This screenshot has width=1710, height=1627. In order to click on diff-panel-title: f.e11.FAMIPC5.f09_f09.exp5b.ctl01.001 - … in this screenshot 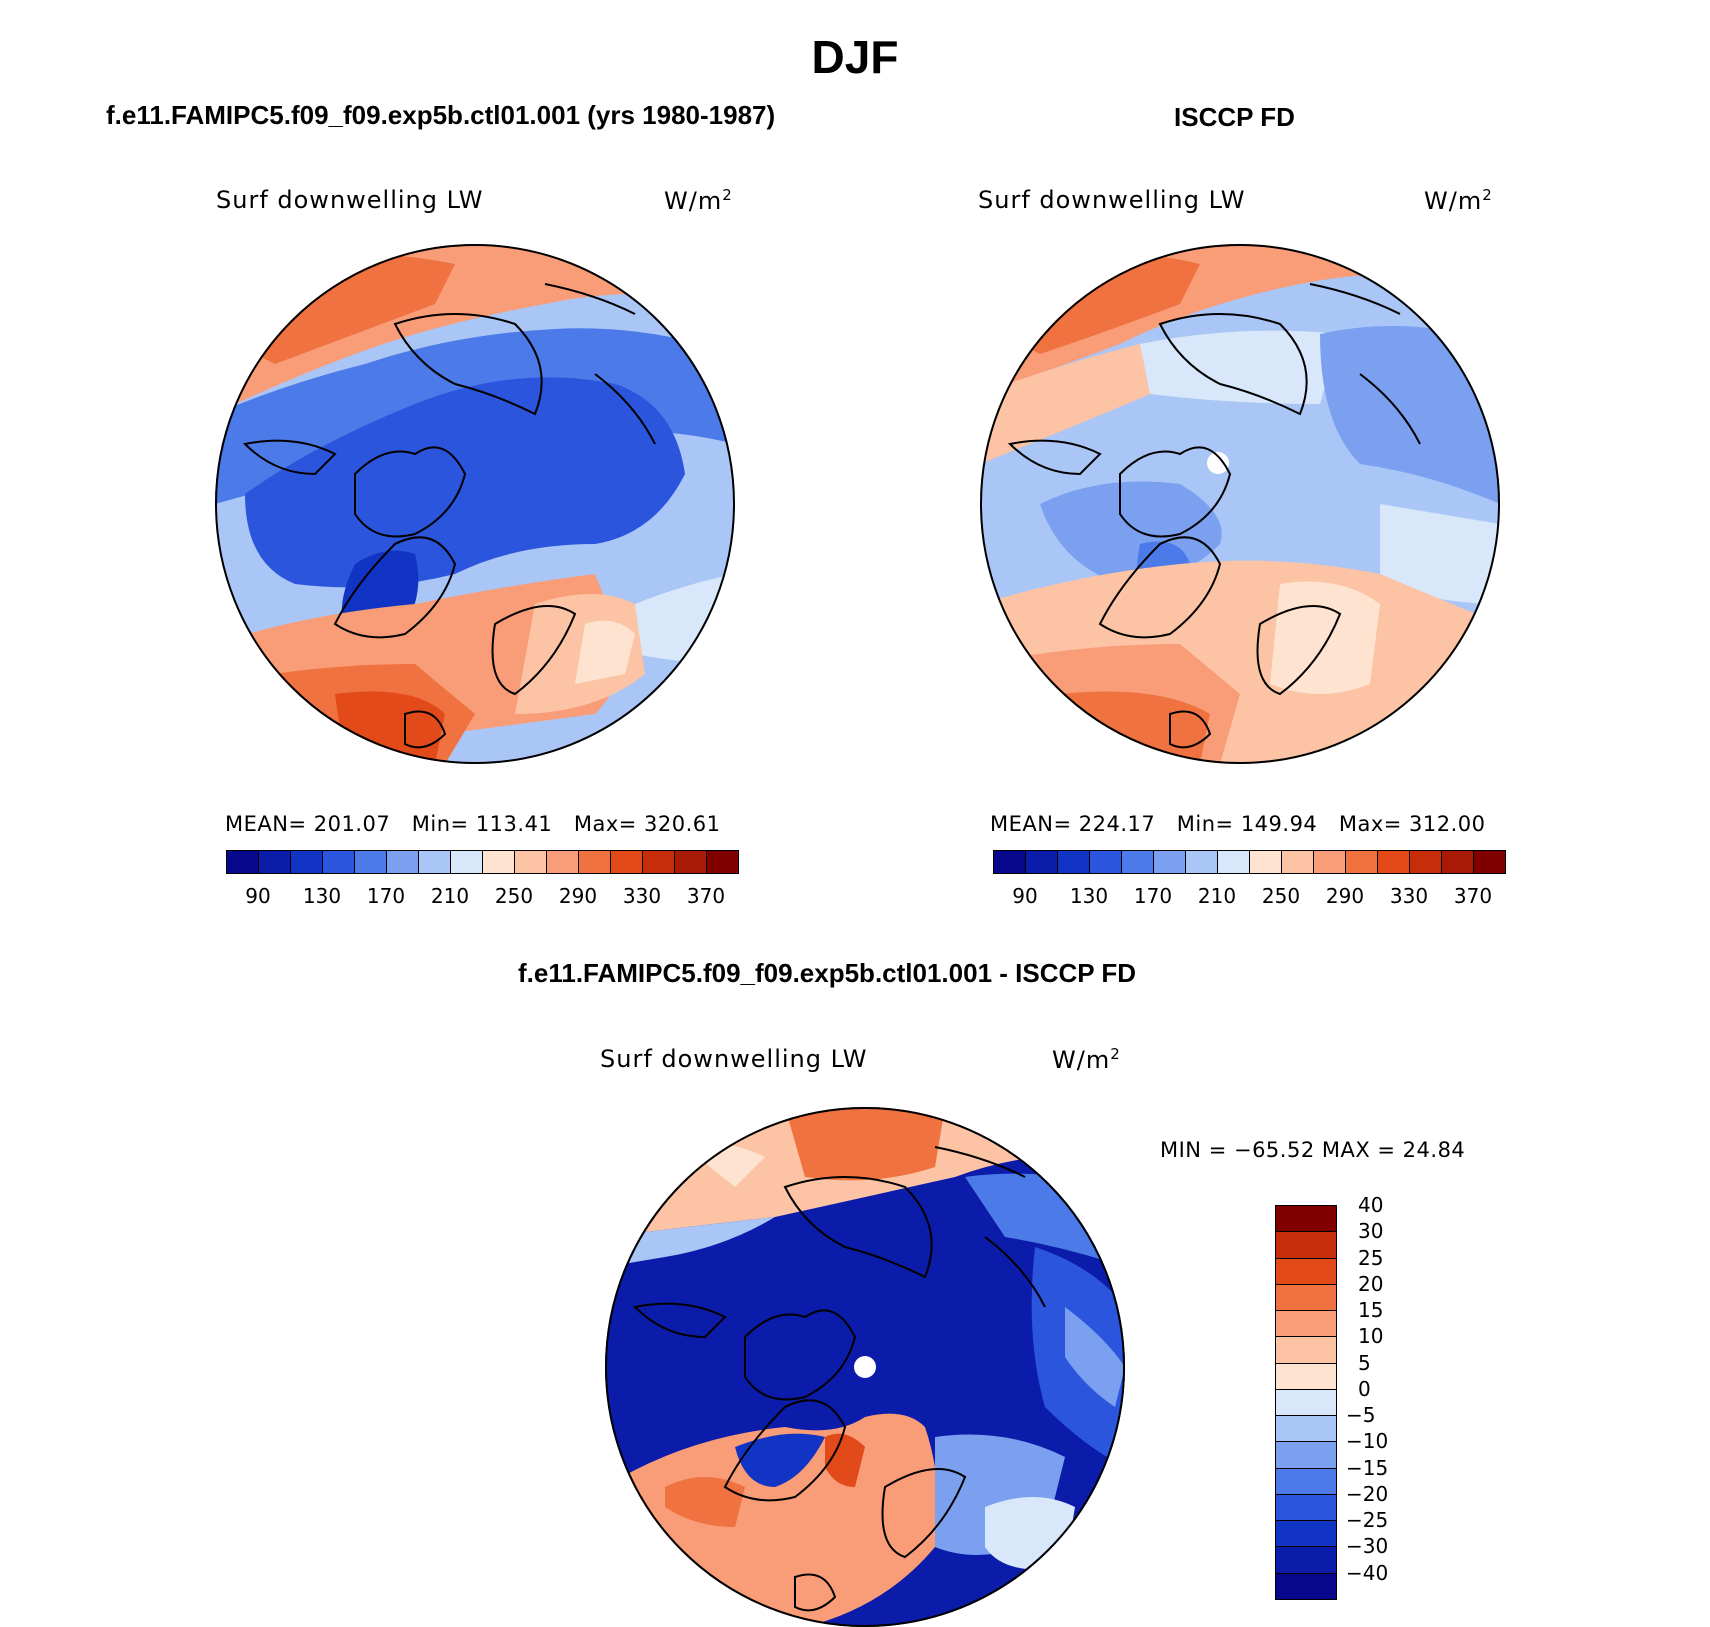, I will do `click(827, 973)`.